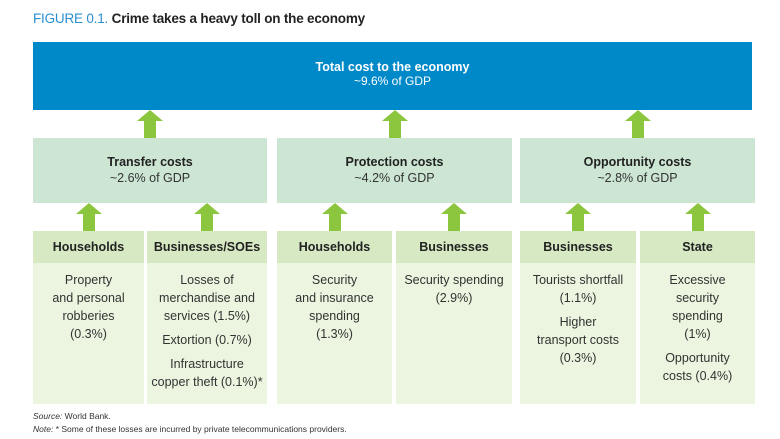 Image resolution: width=780 pixels, height=439 pixels. I want to click on category-box: Opportunity costs ~2.8% of GDP, so click(637, 170).